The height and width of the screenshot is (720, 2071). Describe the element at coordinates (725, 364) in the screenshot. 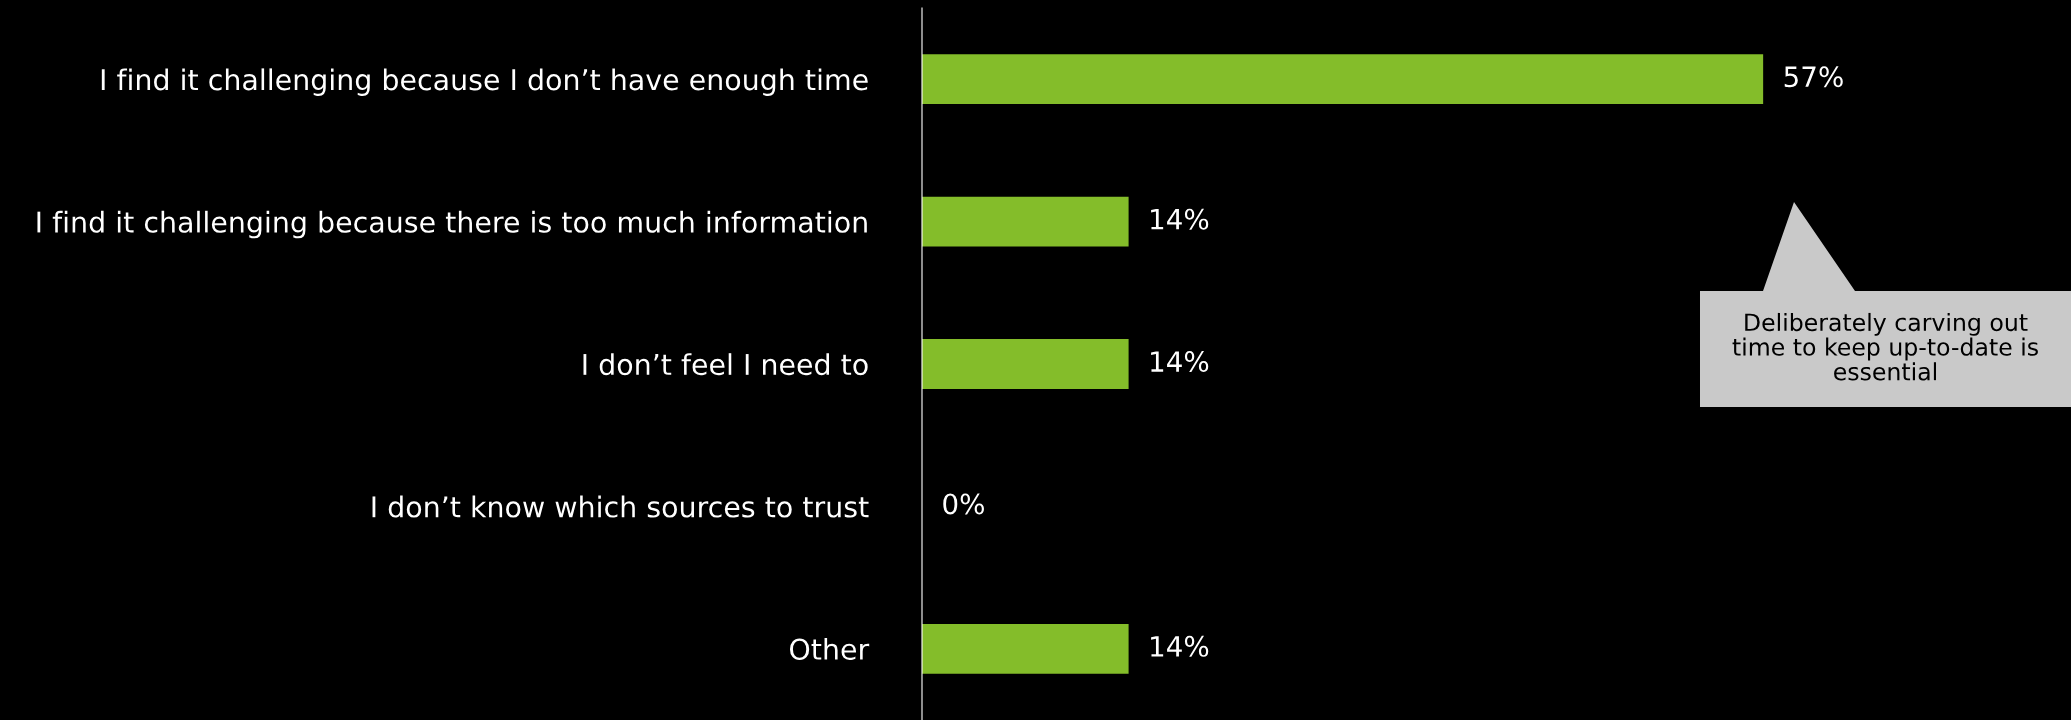

I see `y-tick-label: I don’t feel I need to` at that location.